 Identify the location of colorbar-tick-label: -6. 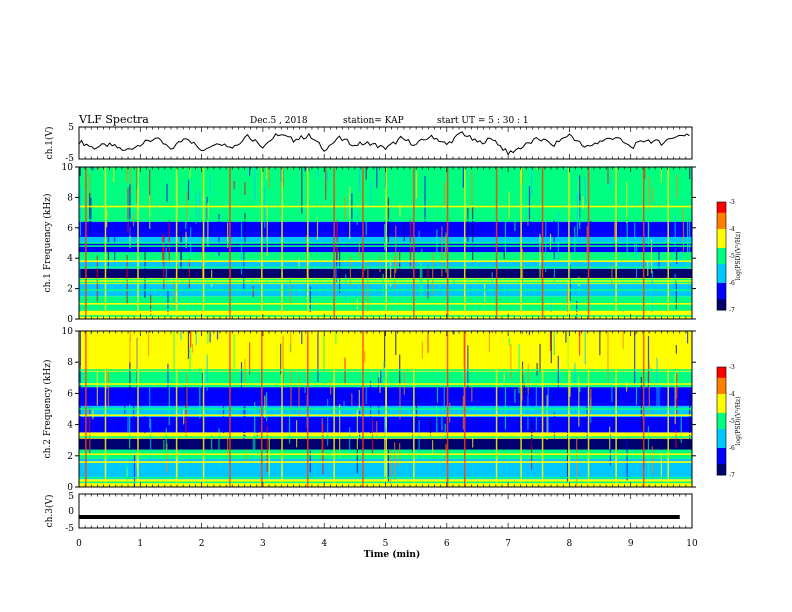
(732, 448).